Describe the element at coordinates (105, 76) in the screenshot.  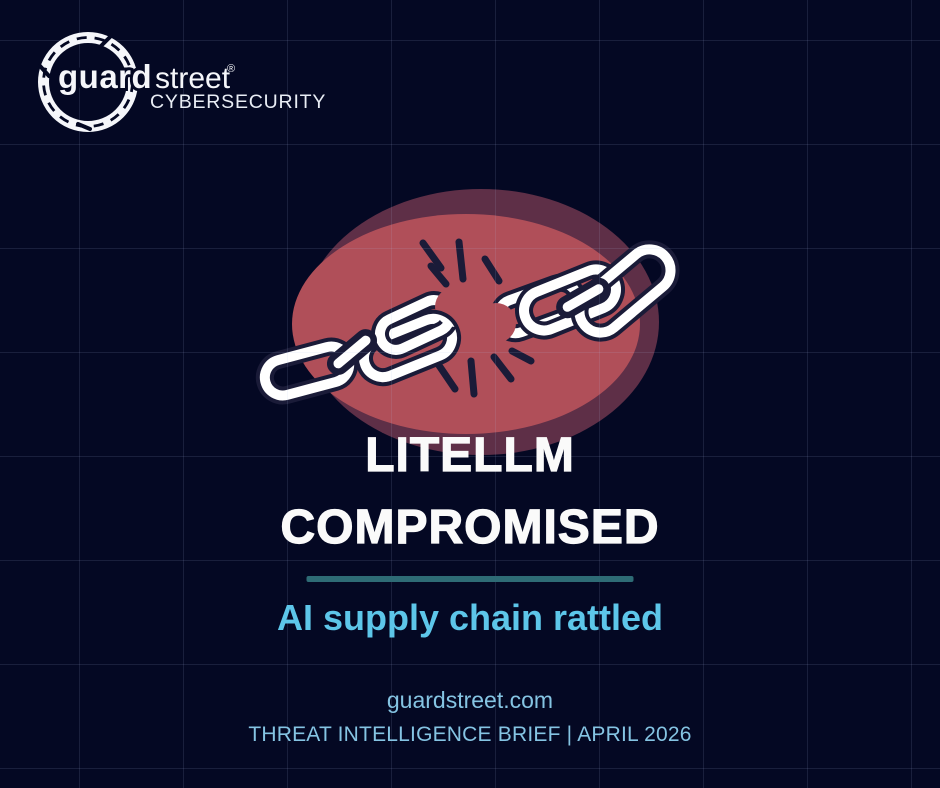
I see `logo-wordmark-bold: guard` at that location.